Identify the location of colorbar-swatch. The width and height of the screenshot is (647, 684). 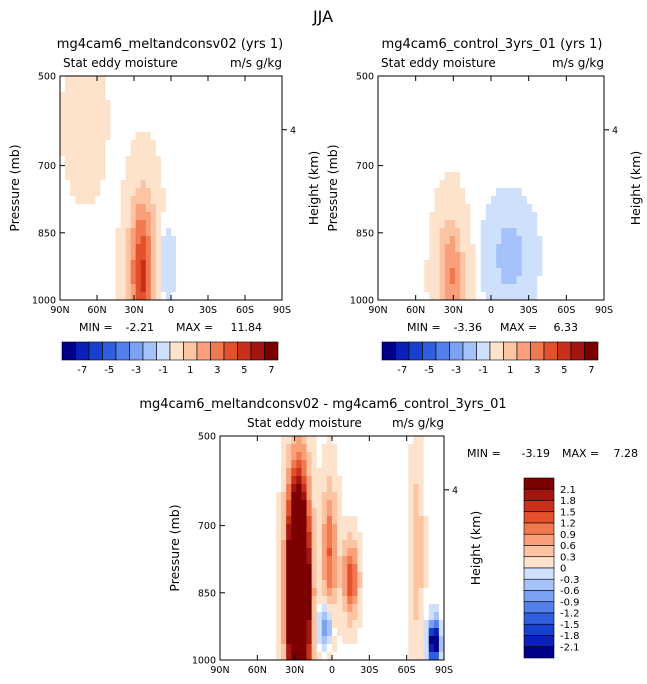
(149, 351).